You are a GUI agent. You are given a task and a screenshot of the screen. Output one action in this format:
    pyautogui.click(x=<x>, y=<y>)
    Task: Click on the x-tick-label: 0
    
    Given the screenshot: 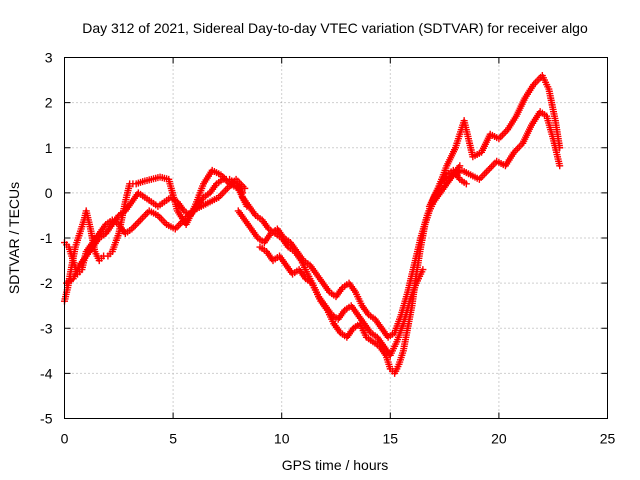 What is the action you would take?
    pyautogui.click(x=65, y=439)
    